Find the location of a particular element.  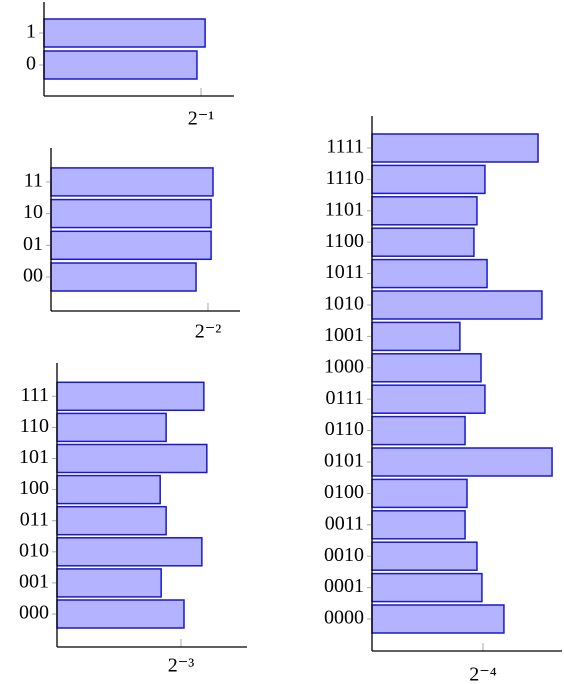

x-tick-label: 2⁻⁴ is located at coordinates (483, 674).